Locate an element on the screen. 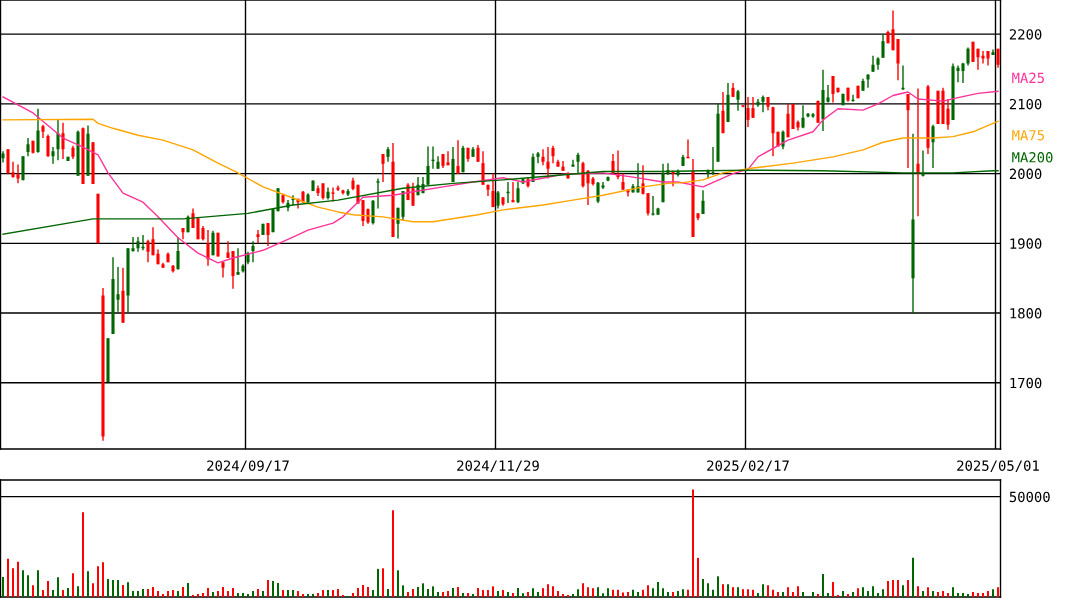 Image resolution: width=1065 pixels, height=600 pixels. x-tick-label: 2025/05/01 is located at coordinates (998, 466).